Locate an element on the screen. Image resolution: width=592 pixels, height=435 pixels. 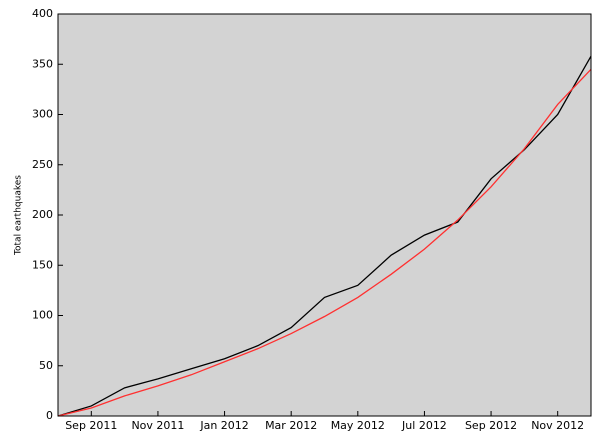
y-tick-label: 300 is located at coordinates (42, 114).